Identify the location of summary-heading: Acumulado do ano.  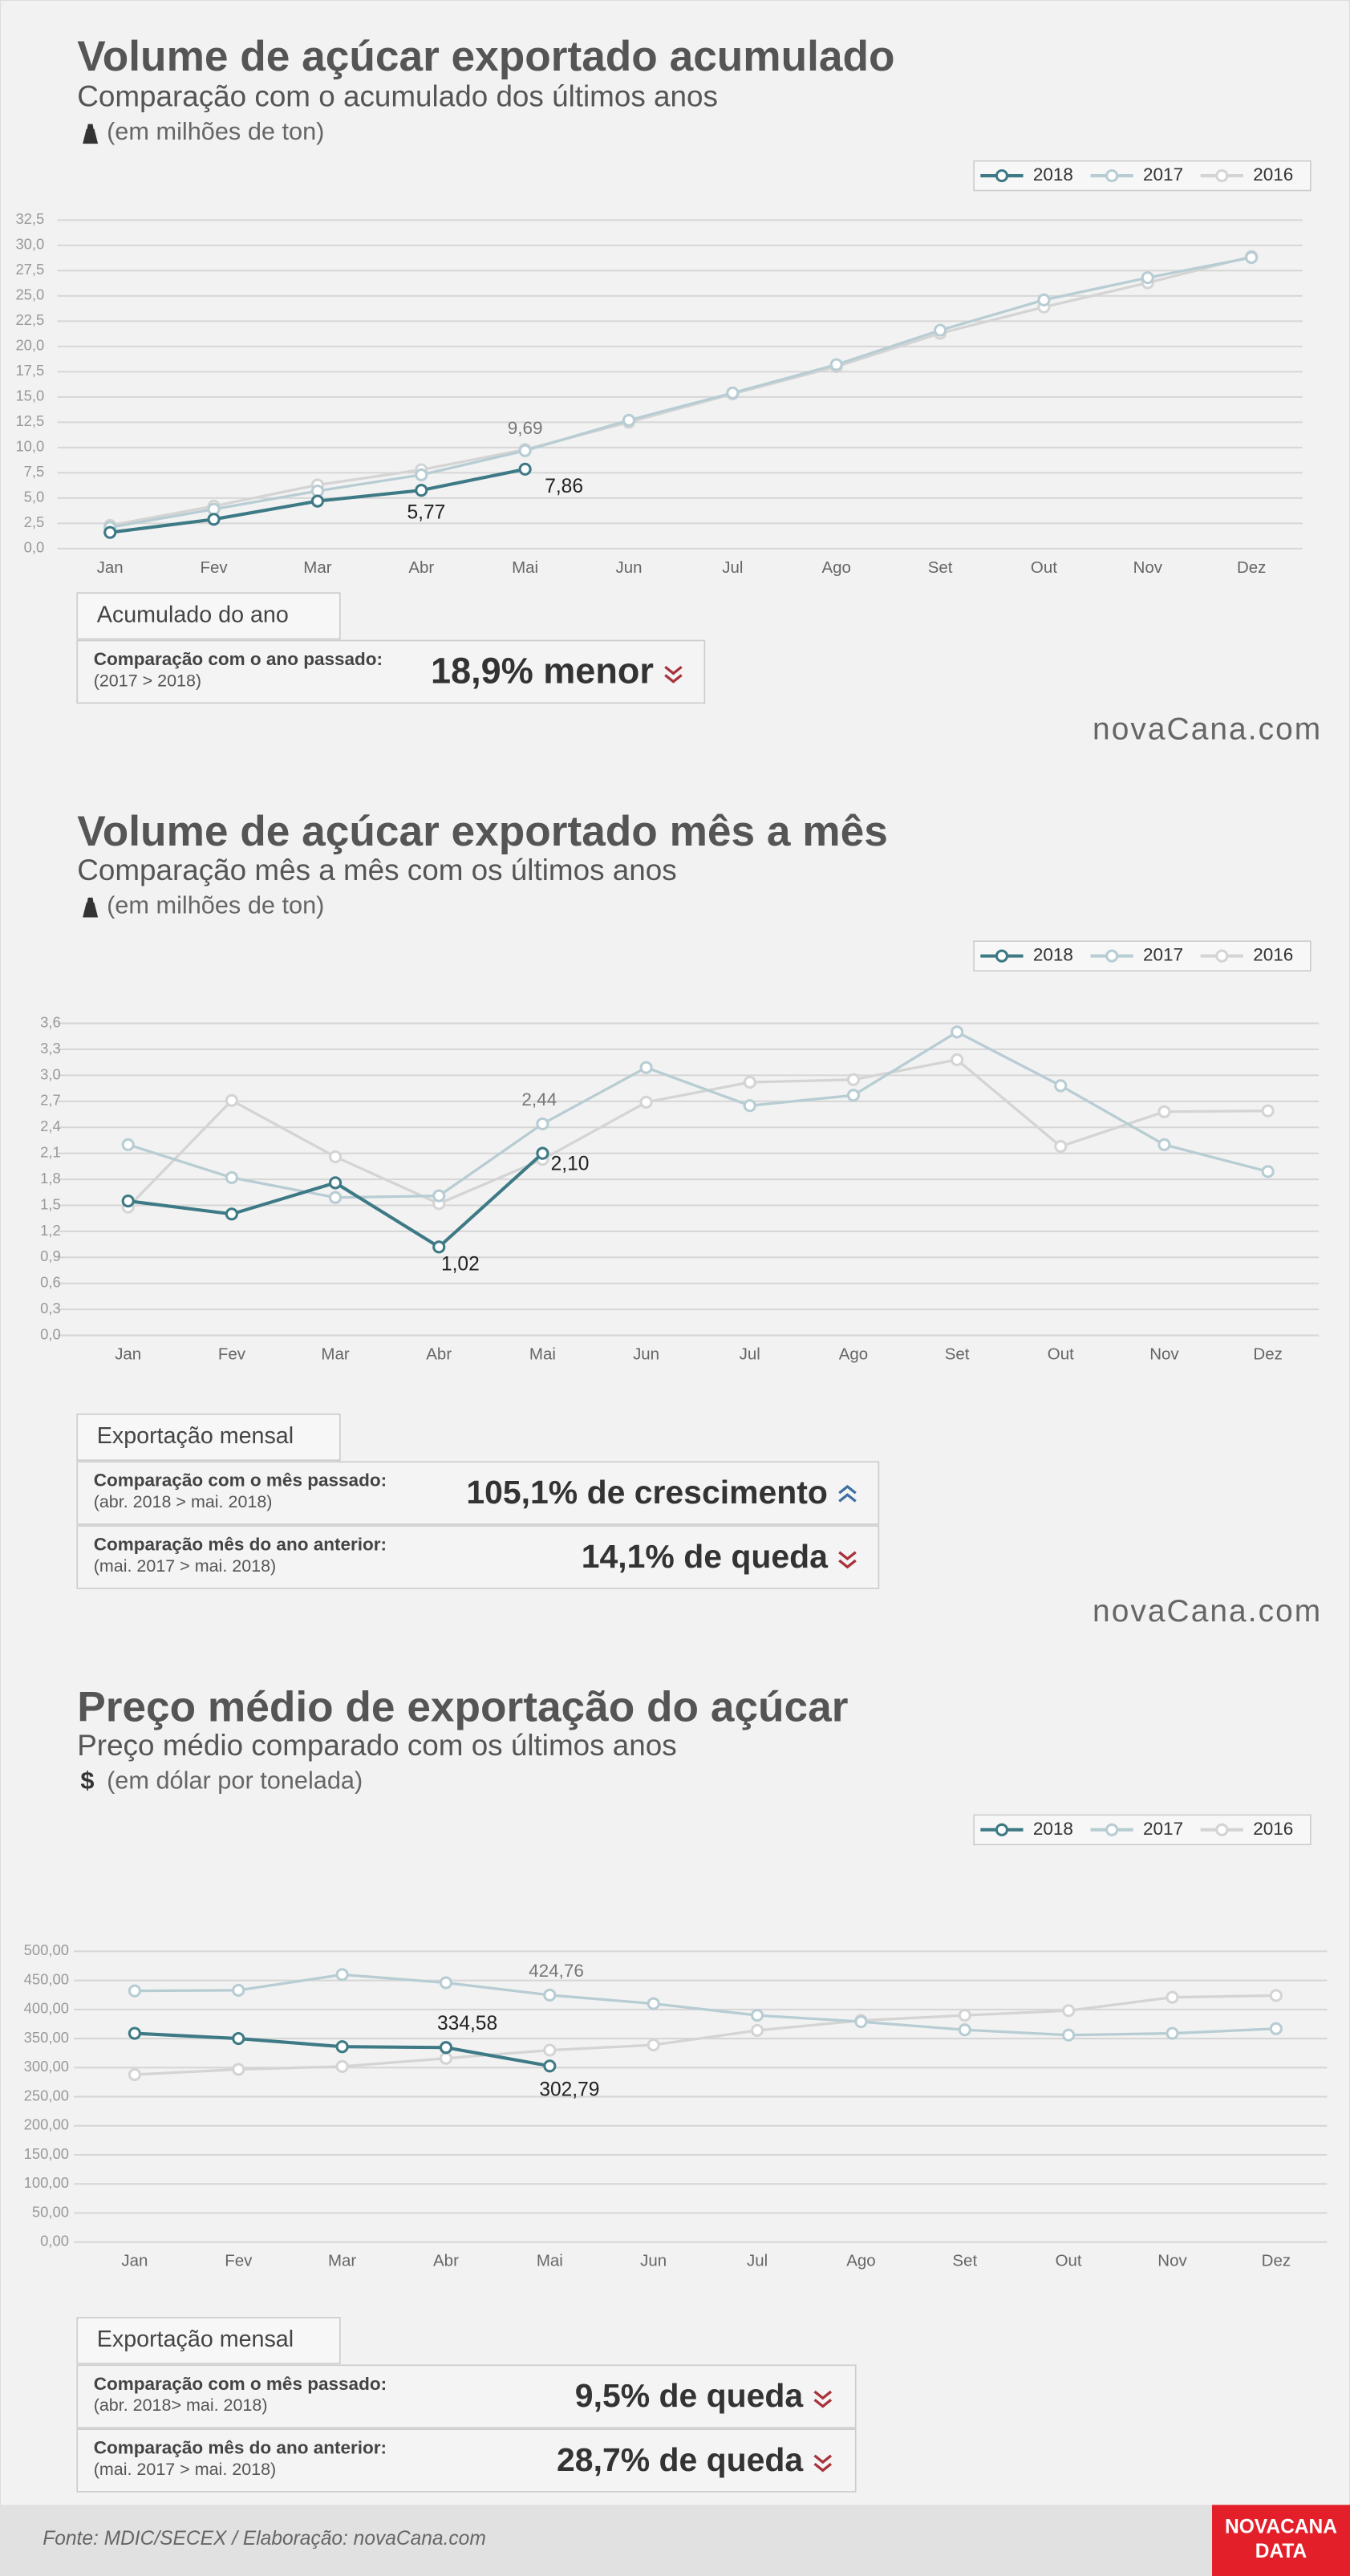
(193, 614).